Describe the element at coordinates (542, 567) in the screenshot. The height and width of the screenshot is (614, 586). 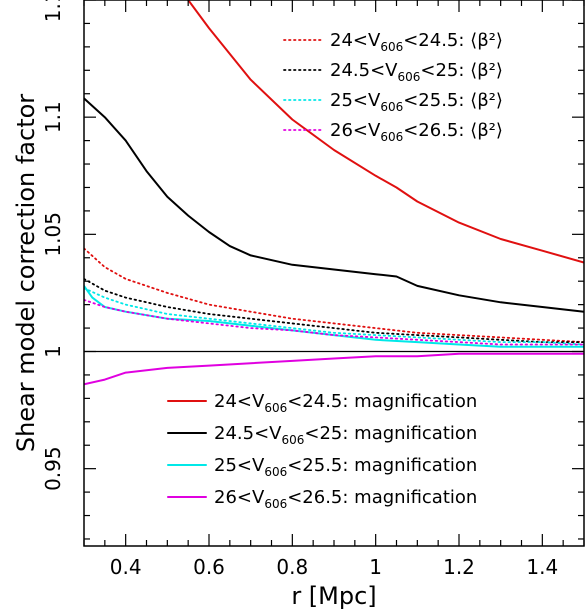
I see `x-tick-label: 1.4` at that location.